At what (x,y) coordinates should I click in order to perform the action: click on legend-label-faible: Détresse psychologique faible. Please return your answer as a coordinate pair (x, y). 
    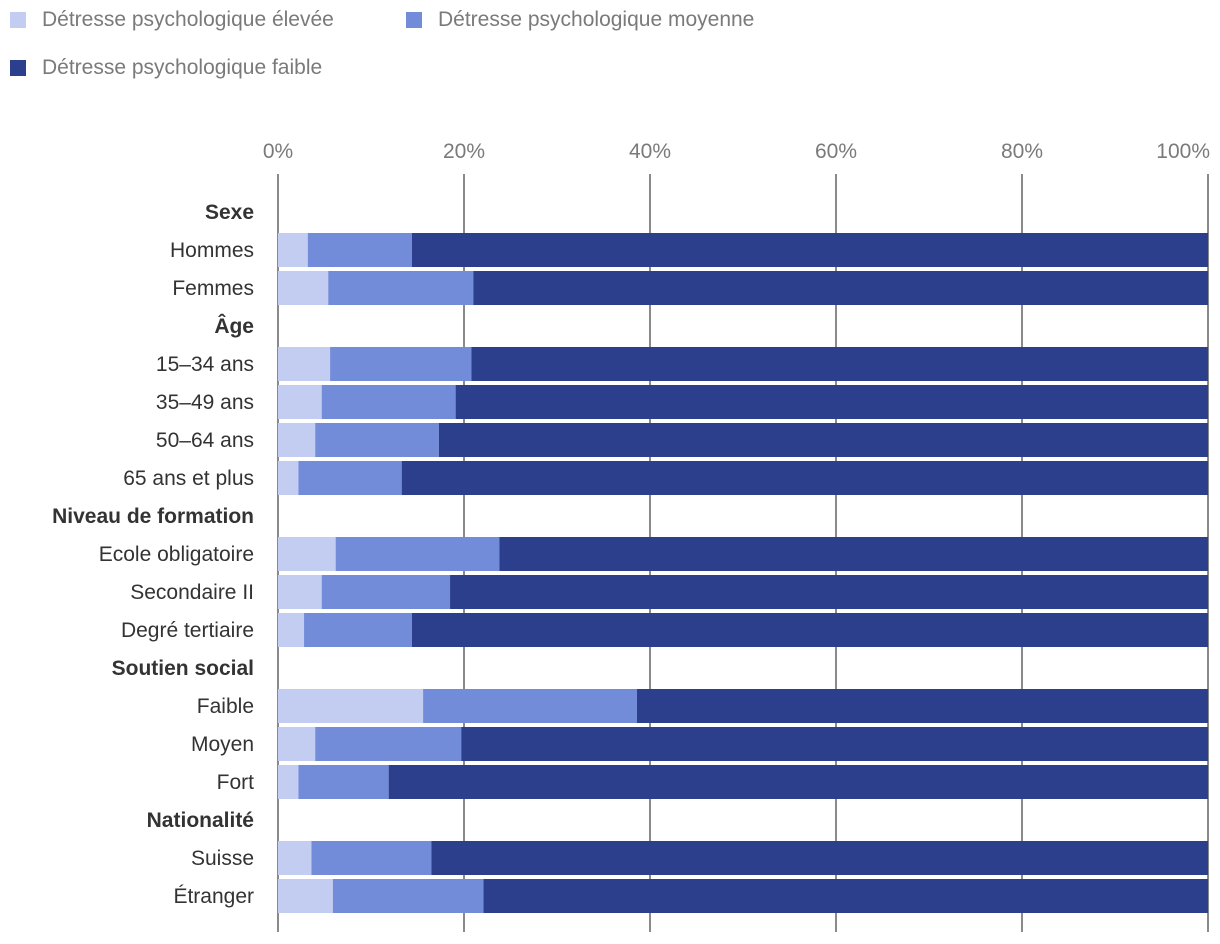
    Looking at the image, I should click on (182, 67).